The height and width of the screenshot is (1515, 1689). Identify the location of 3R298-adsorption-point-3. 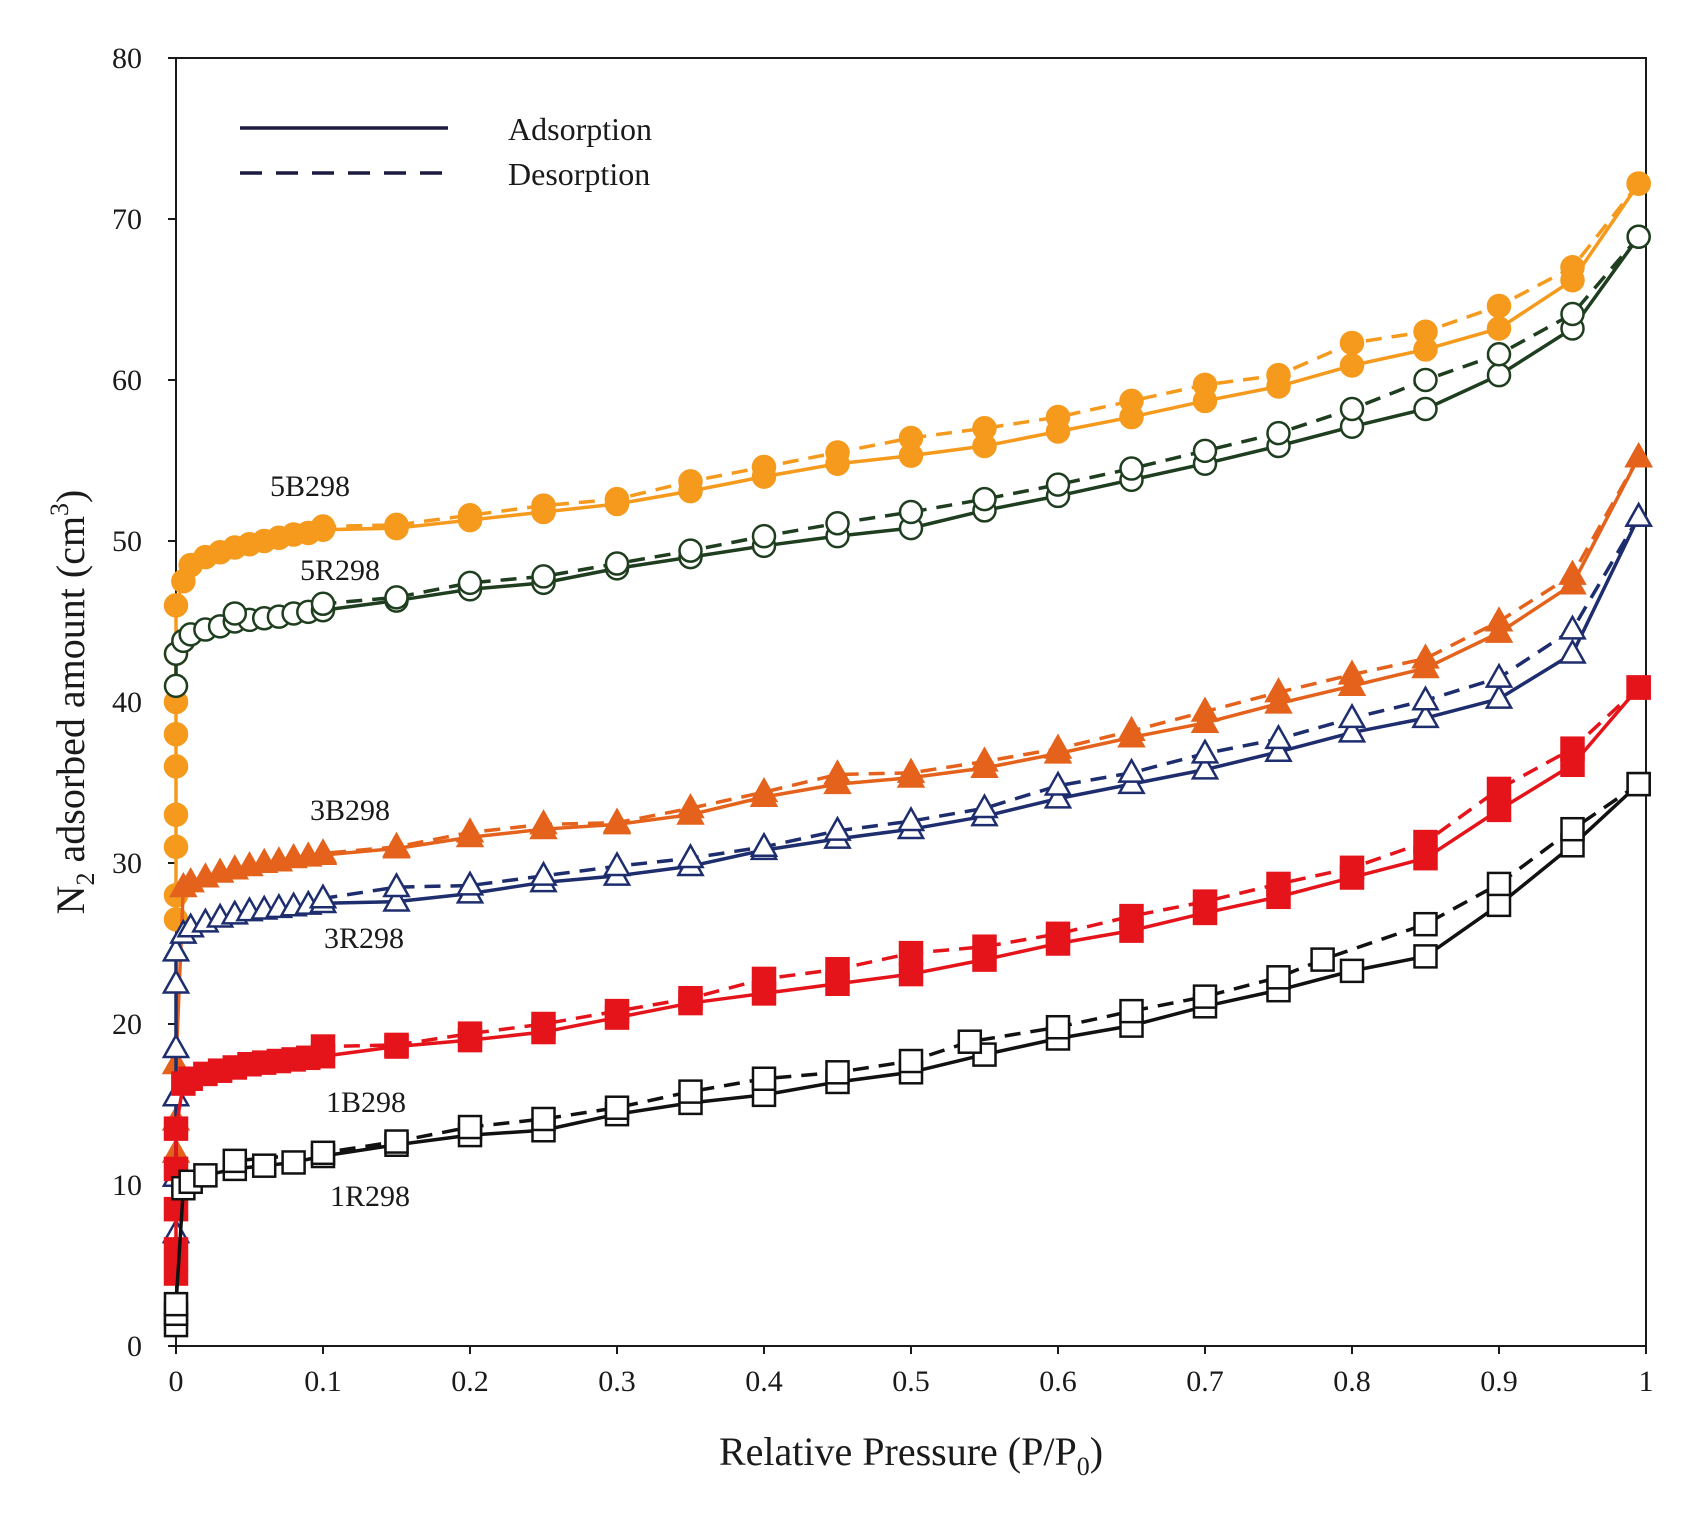
(176, 1045).